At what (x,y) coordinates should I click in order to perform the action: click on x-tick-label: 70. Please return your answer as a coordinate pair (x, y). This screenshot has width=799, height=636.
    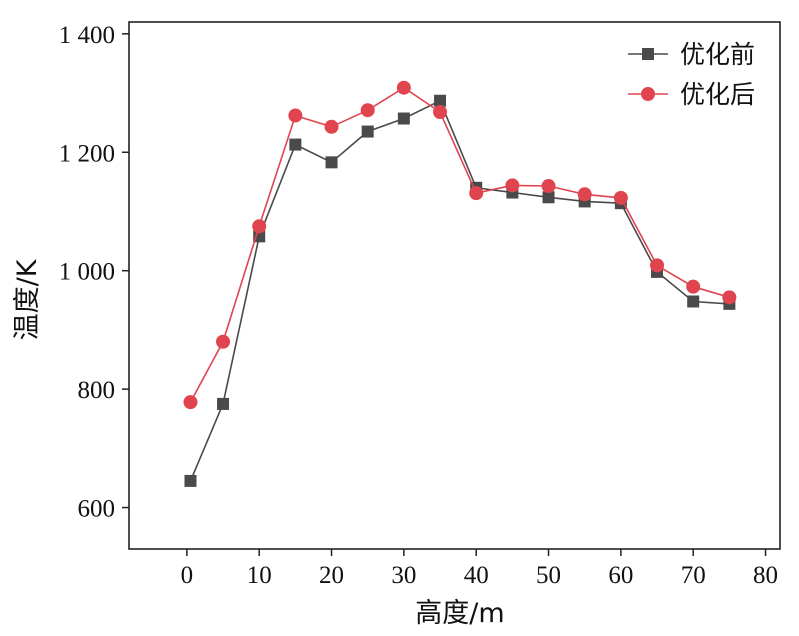
    Looking at the image, I should click on (693, 575).